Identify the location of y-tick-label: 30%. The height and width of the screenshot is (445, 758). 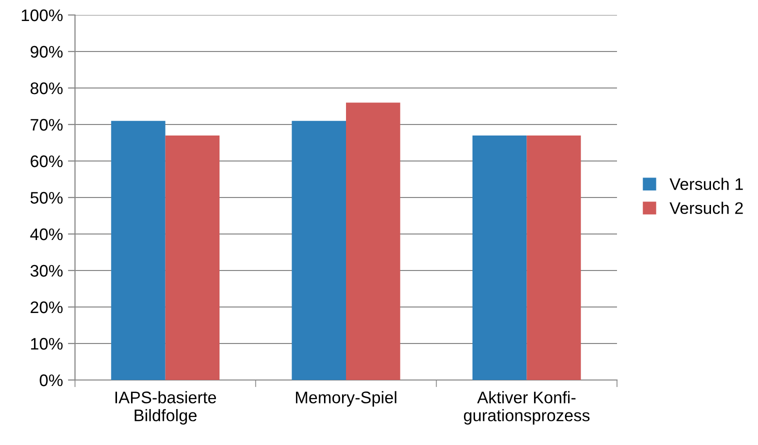
(46, 270).